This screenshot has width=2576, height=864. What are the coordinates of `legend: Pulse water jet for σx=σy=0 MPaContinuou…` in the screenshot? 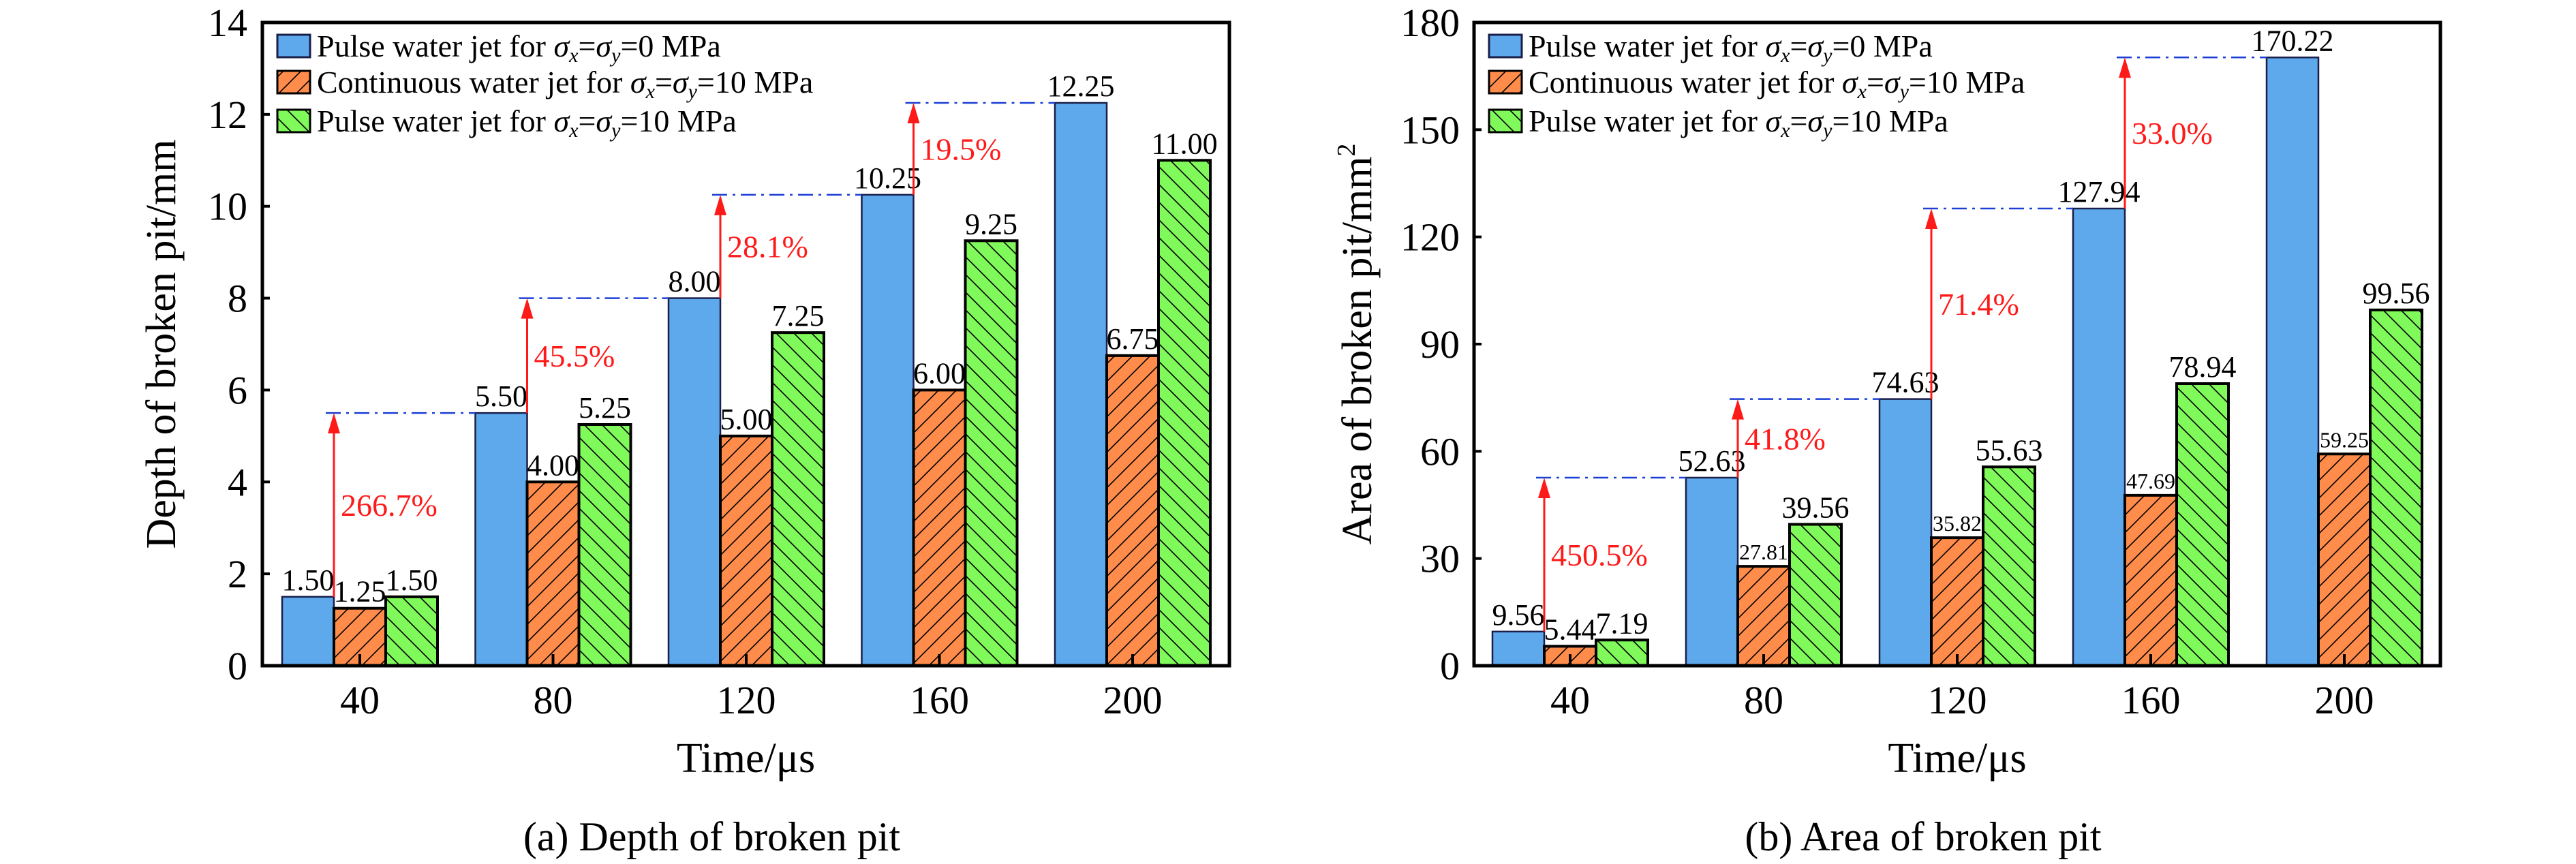 It's located at (1756, 85).